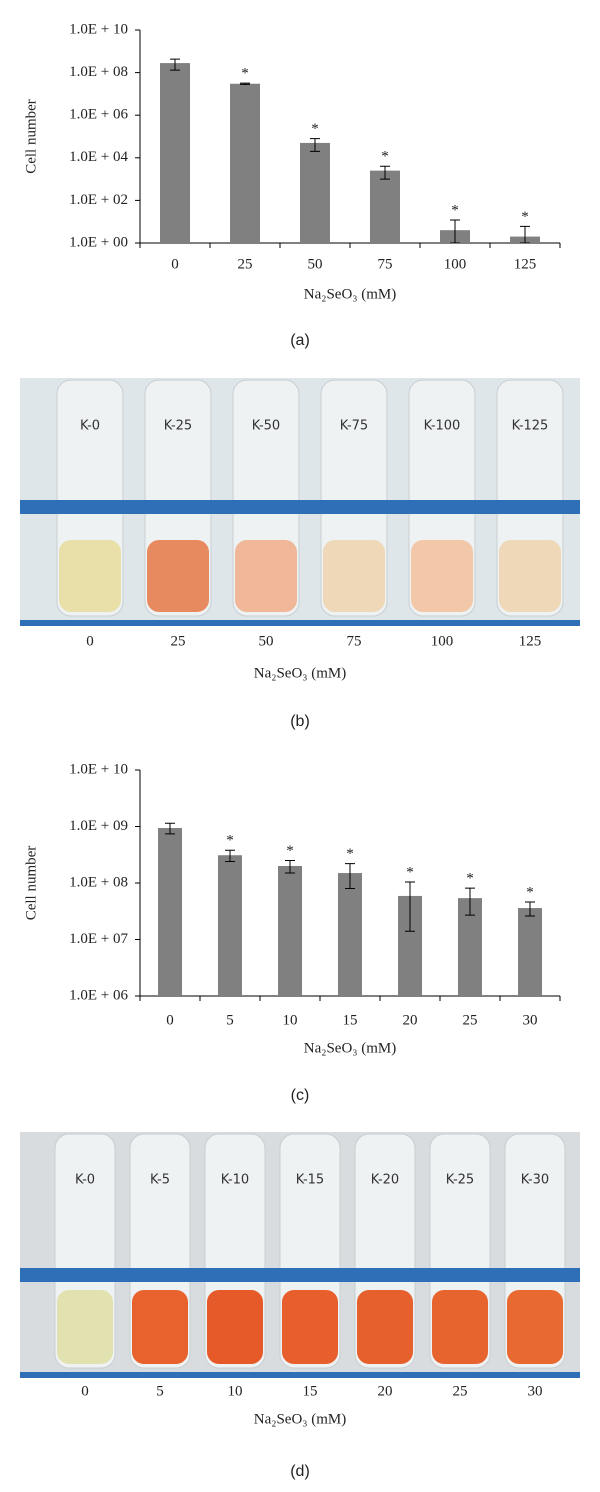 The width and height of the screenshot is (600, 1492). I want to click on tube-label: K-75, so click(354, 426).